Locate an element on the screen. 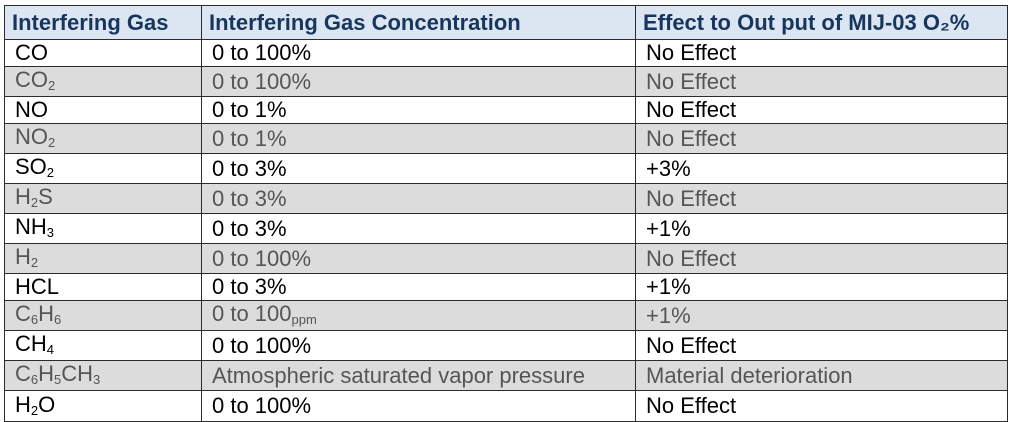 The width and height of the screenshot is (1013, 422). table-row: CO2 0 to 100% No Effect is located at coordinates (506, 81).